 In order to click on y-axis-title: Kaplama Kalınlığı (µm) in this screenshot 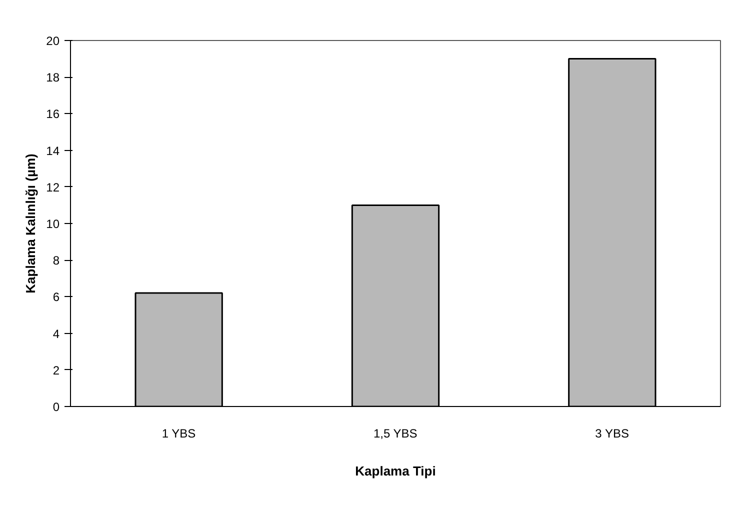, I will do `click(30, 224)`.